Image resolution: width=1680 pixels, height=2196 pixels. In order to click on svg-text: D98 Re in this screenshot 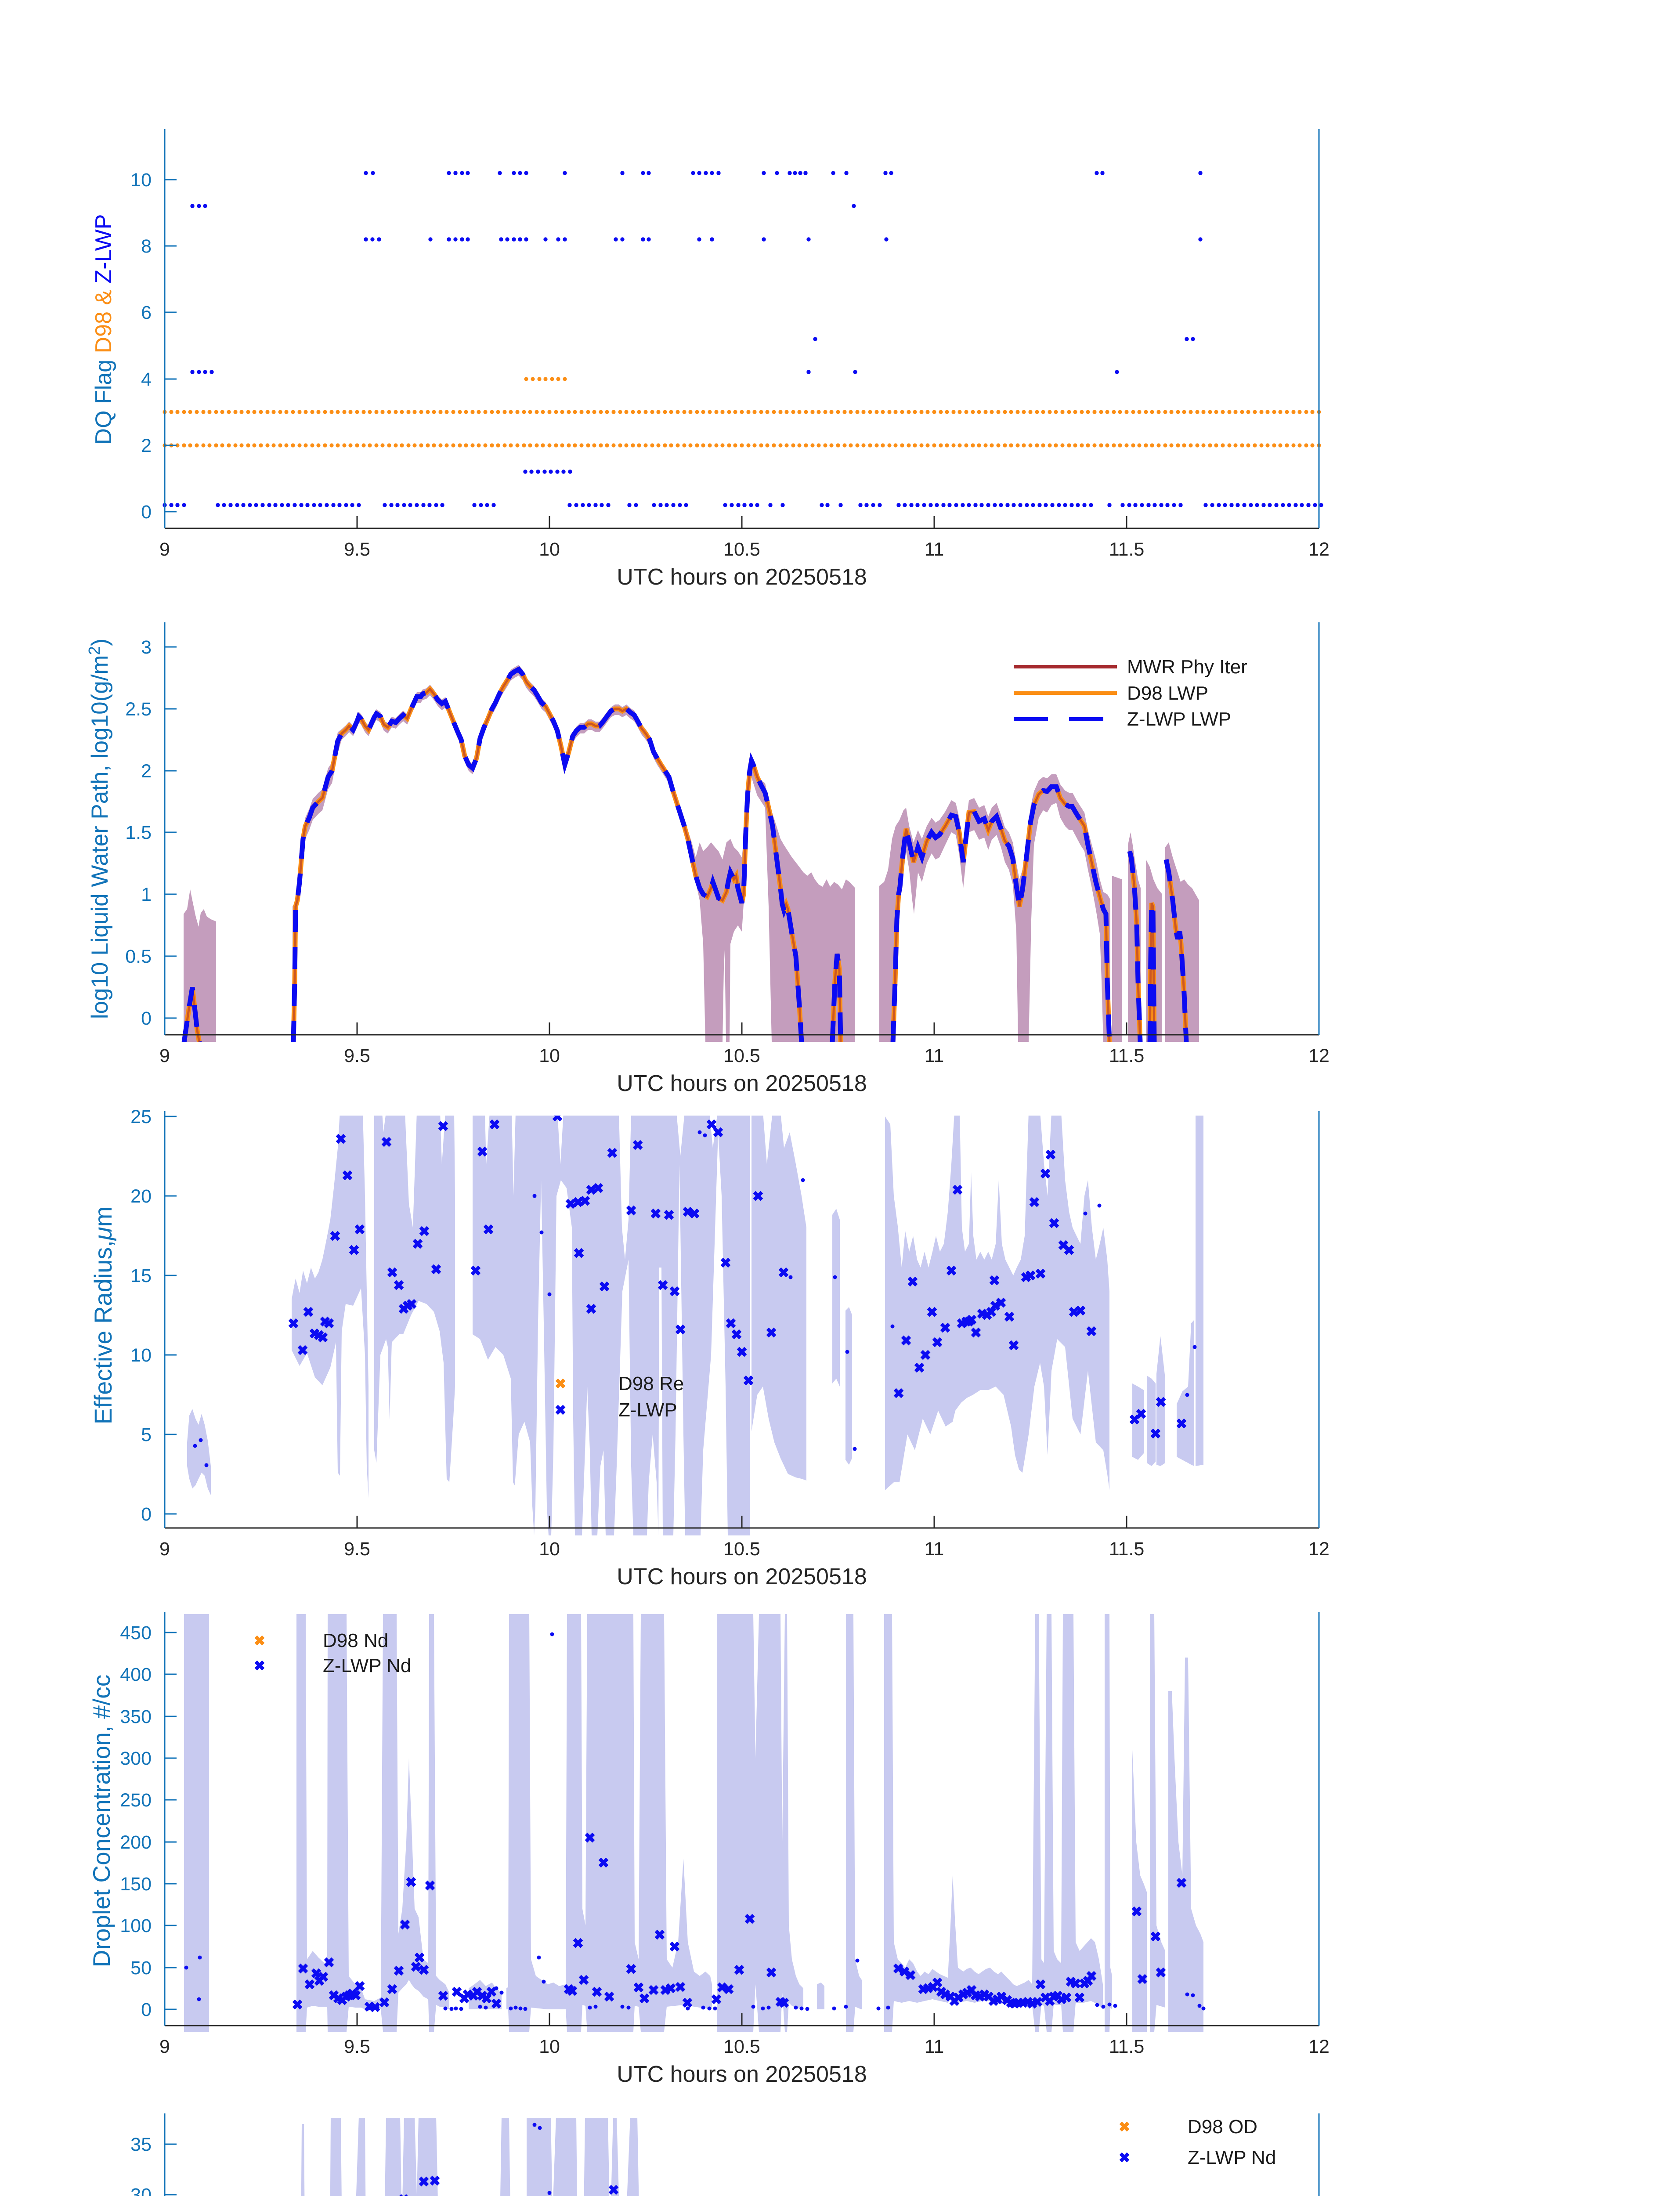, I will do `click(651, 1383)`.